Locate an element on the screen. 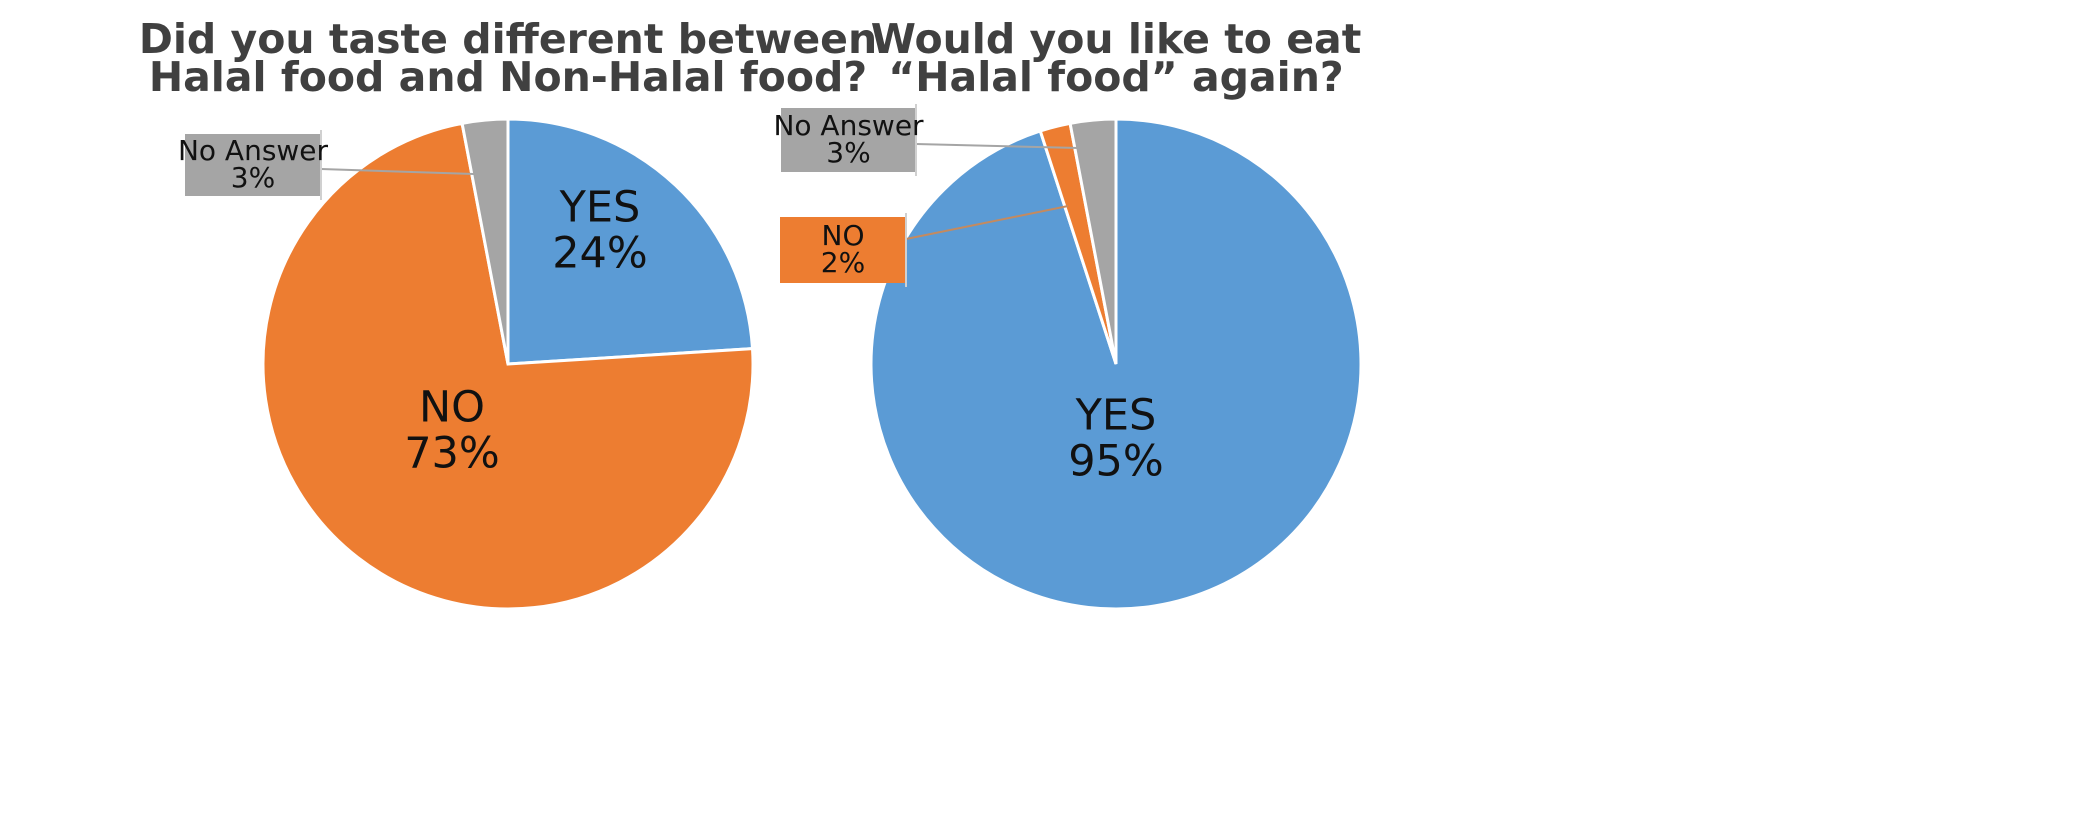 The image size is (2094, 839). chart-title: Would you like to eat“Halal food” again? is located at coordinates (1116, 58).